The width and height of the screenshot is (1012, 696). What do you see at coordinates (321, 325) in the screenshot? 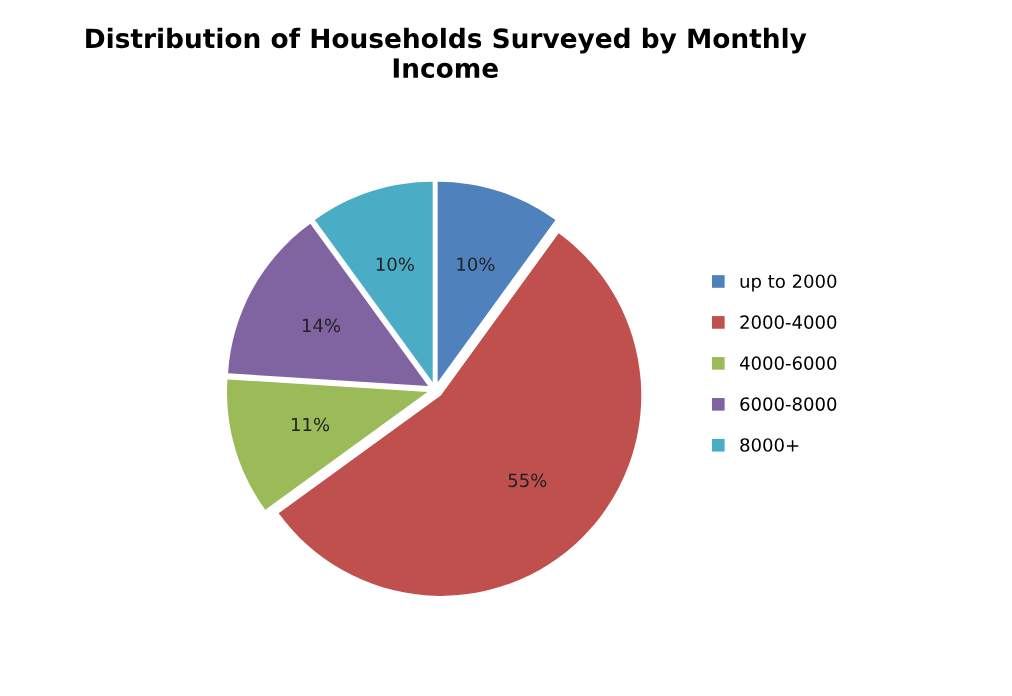
I see `data-label: 14%` at bounding box center [321, 325].